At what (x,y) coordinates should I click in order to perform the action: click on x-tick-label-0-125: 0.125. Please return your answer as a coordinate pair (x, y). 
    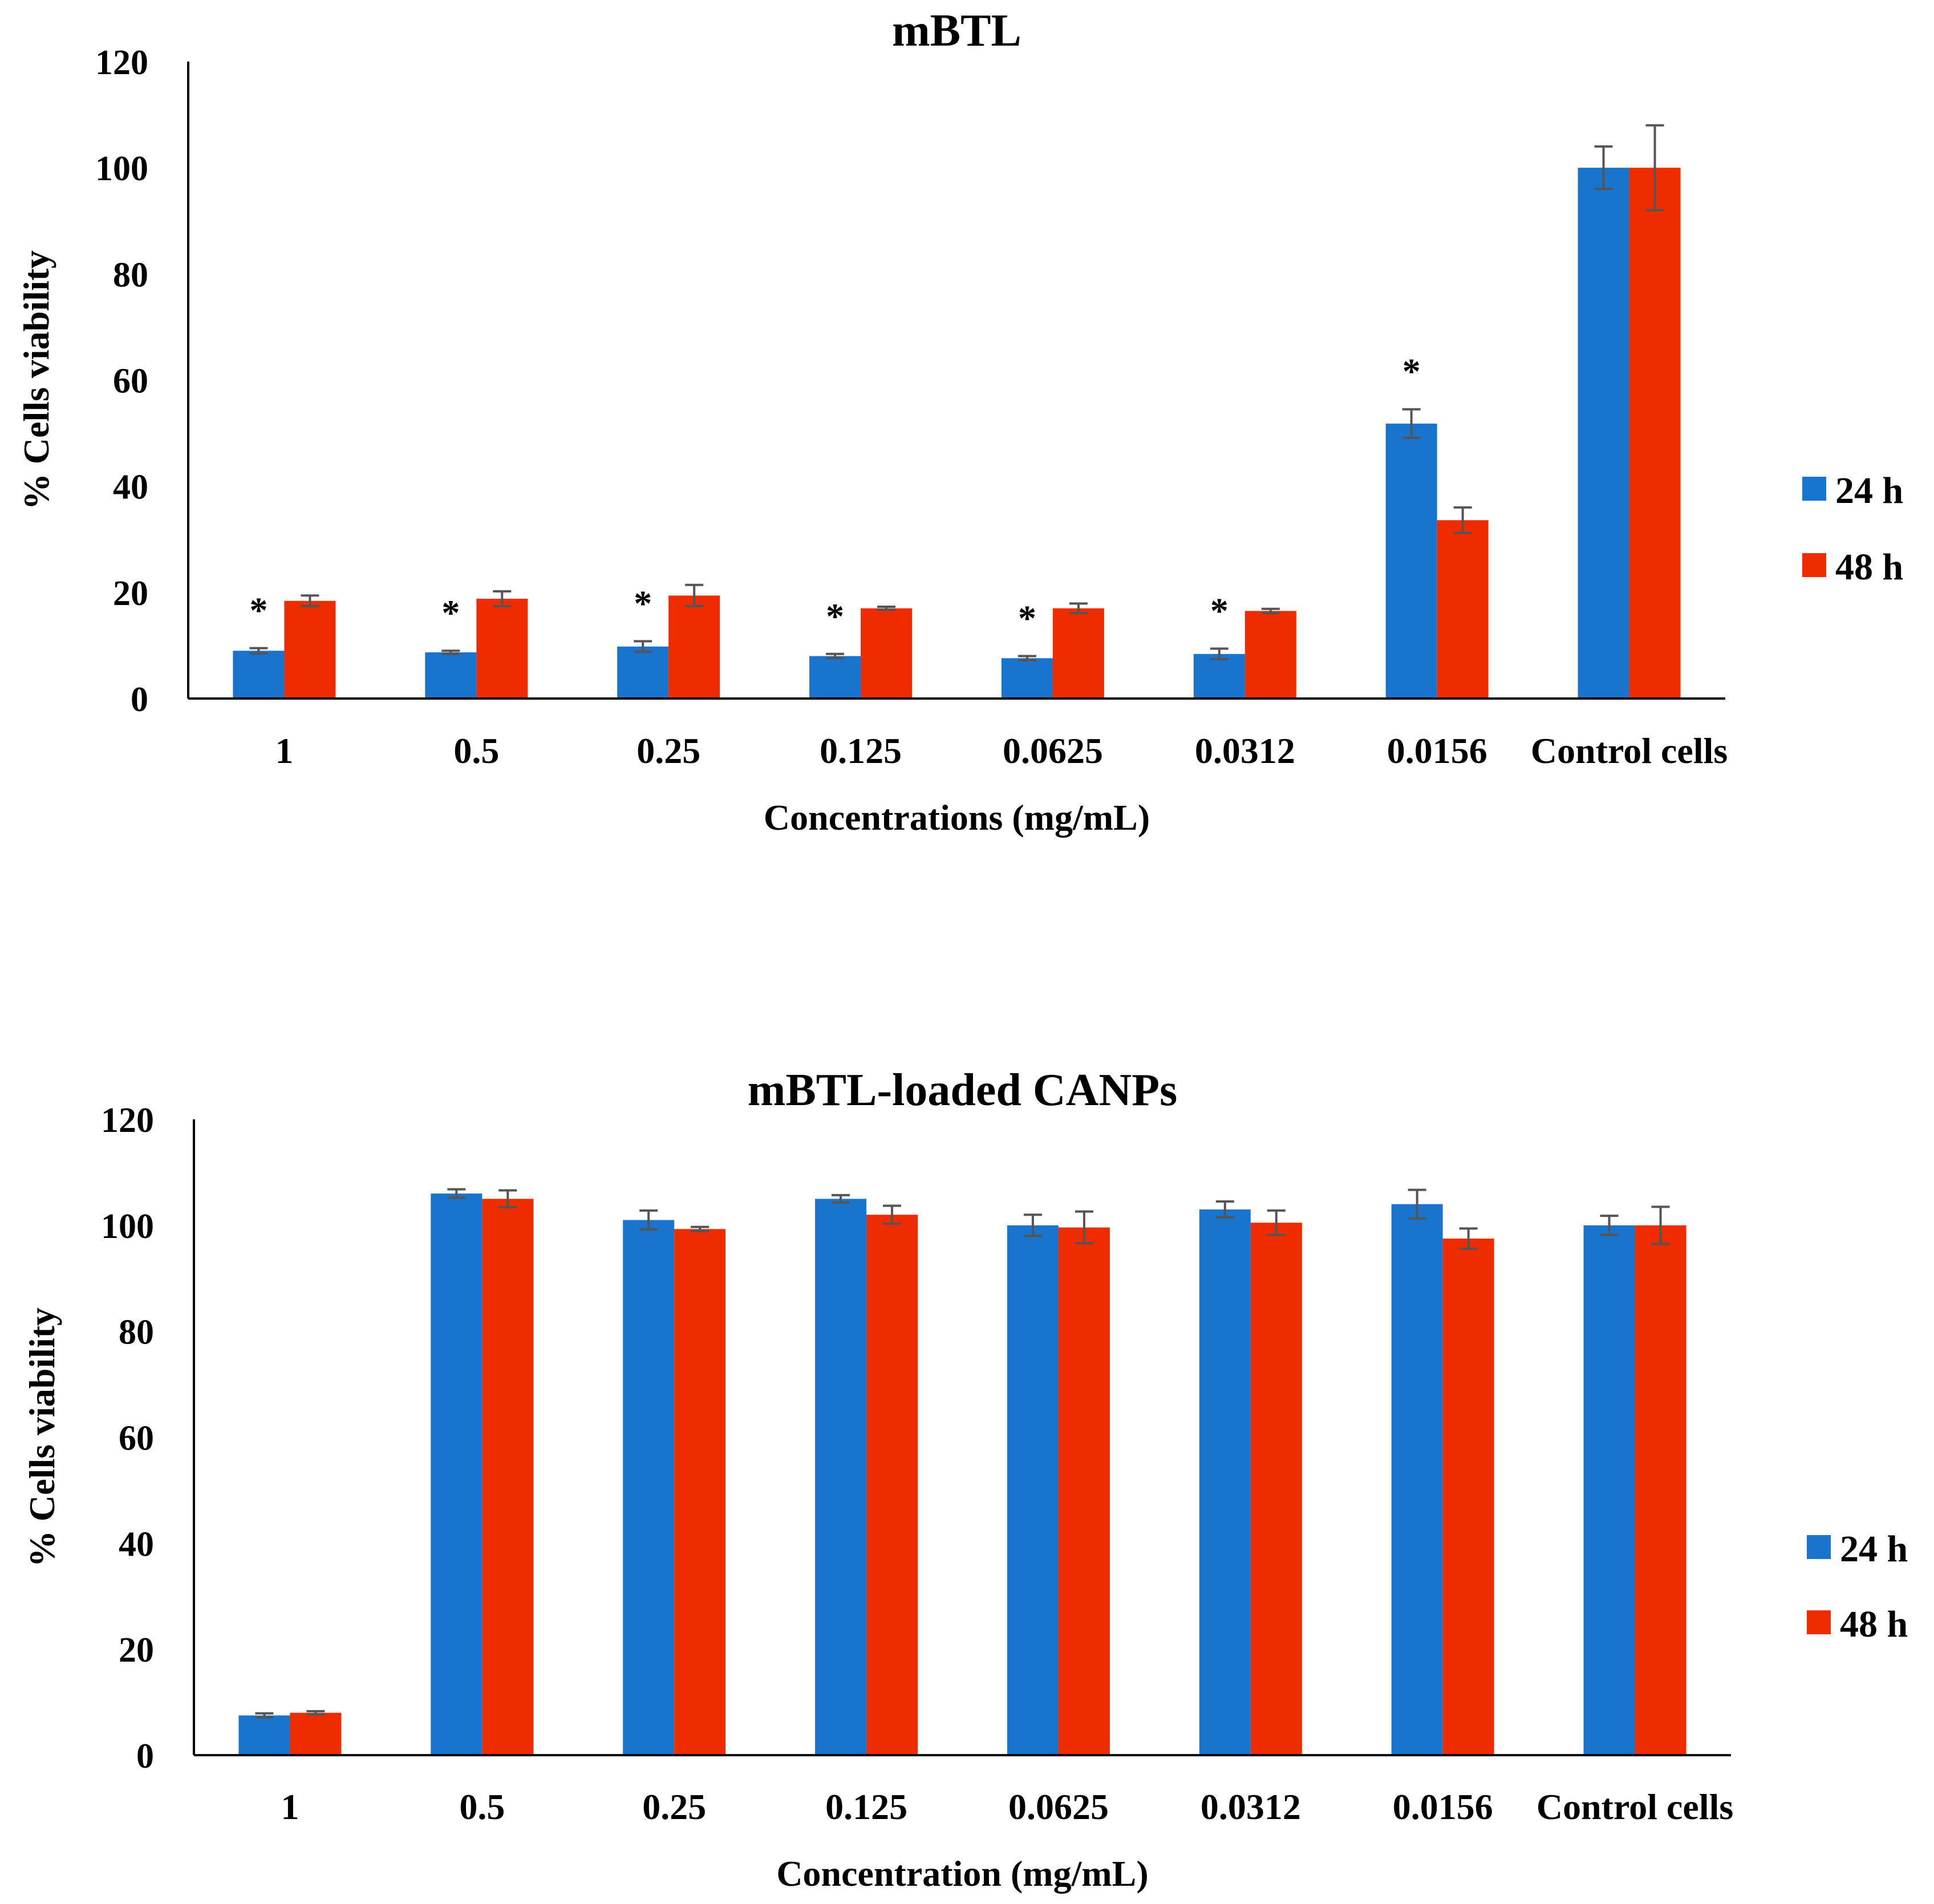
    Looking at the image, I should click on (866, 1807).